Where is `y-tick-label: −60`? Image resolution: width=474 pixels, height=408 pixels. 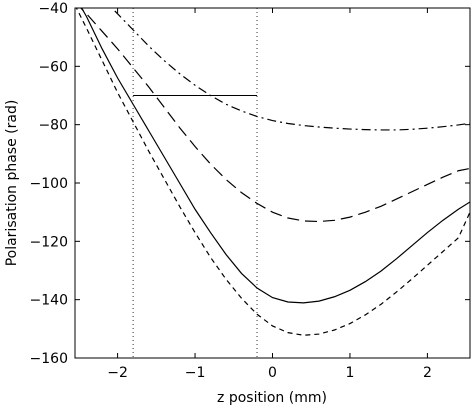
y-tick-label: −60 is located at coordinates (53, 67).